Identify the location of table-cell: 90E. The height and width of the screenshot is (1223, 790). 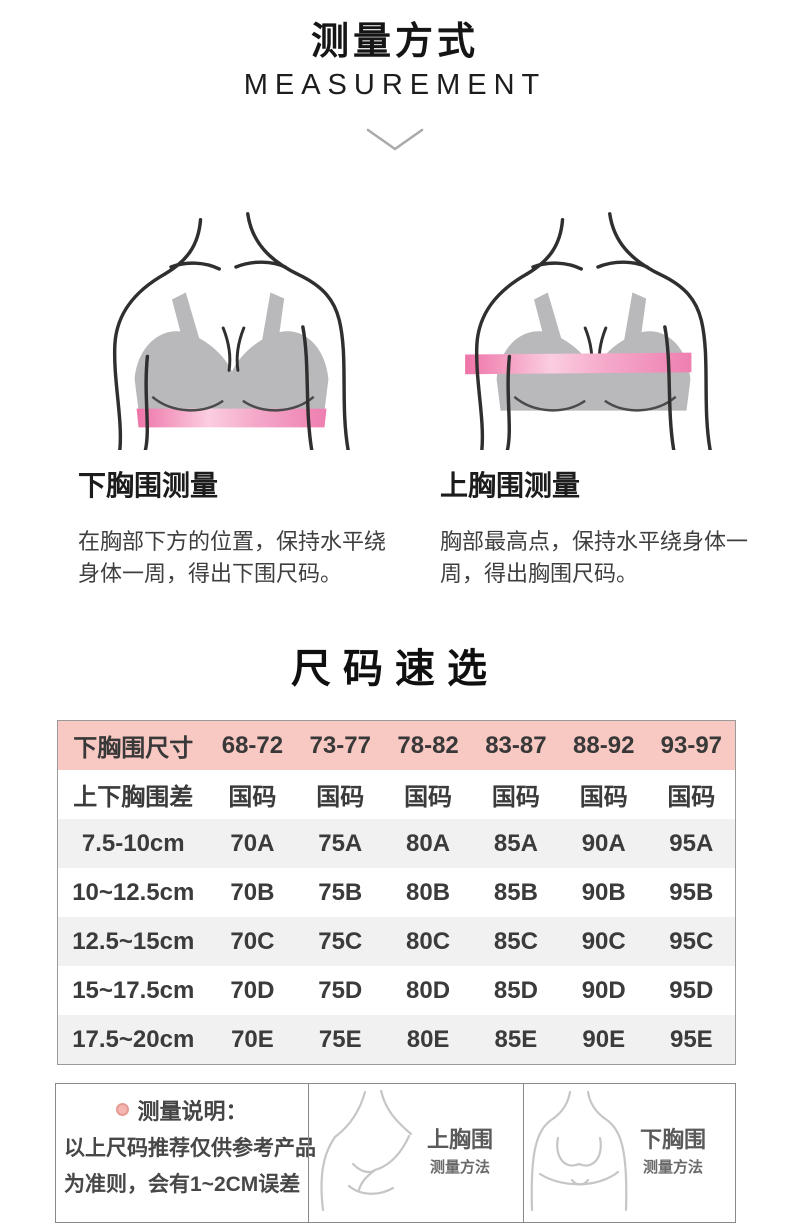
(603, 1040).